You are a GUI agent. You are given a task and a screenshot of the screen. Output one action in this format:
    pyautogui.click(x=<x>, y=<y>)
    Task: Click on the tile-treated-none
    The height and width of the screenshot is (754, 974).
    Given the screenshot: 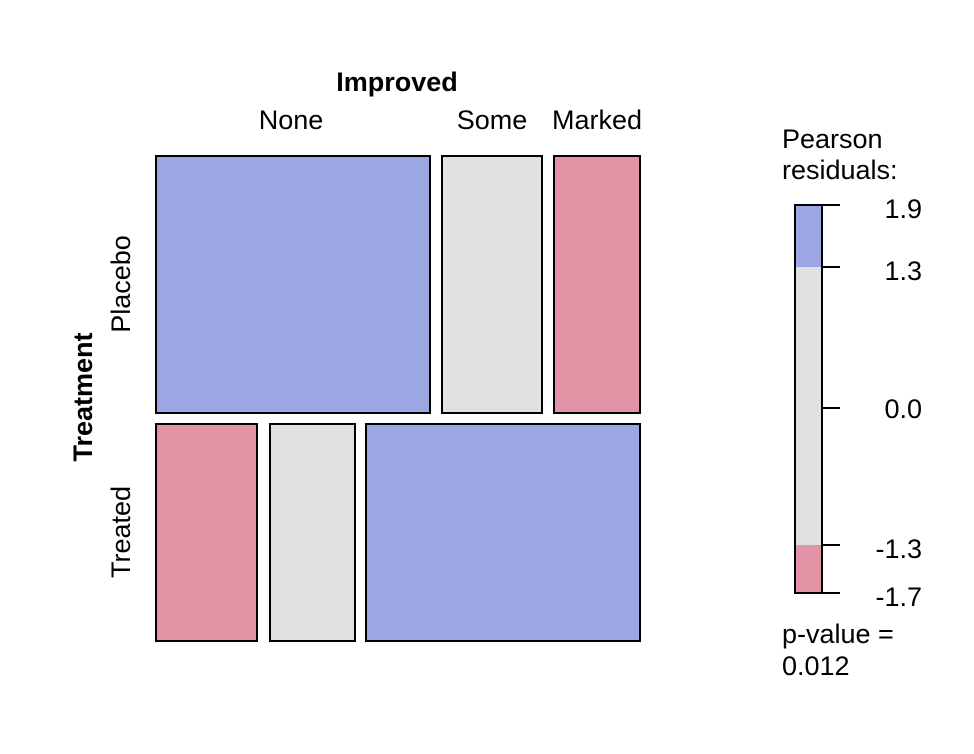 What is the action you would take?
    pyautogui.click(x=206, y=532)
    